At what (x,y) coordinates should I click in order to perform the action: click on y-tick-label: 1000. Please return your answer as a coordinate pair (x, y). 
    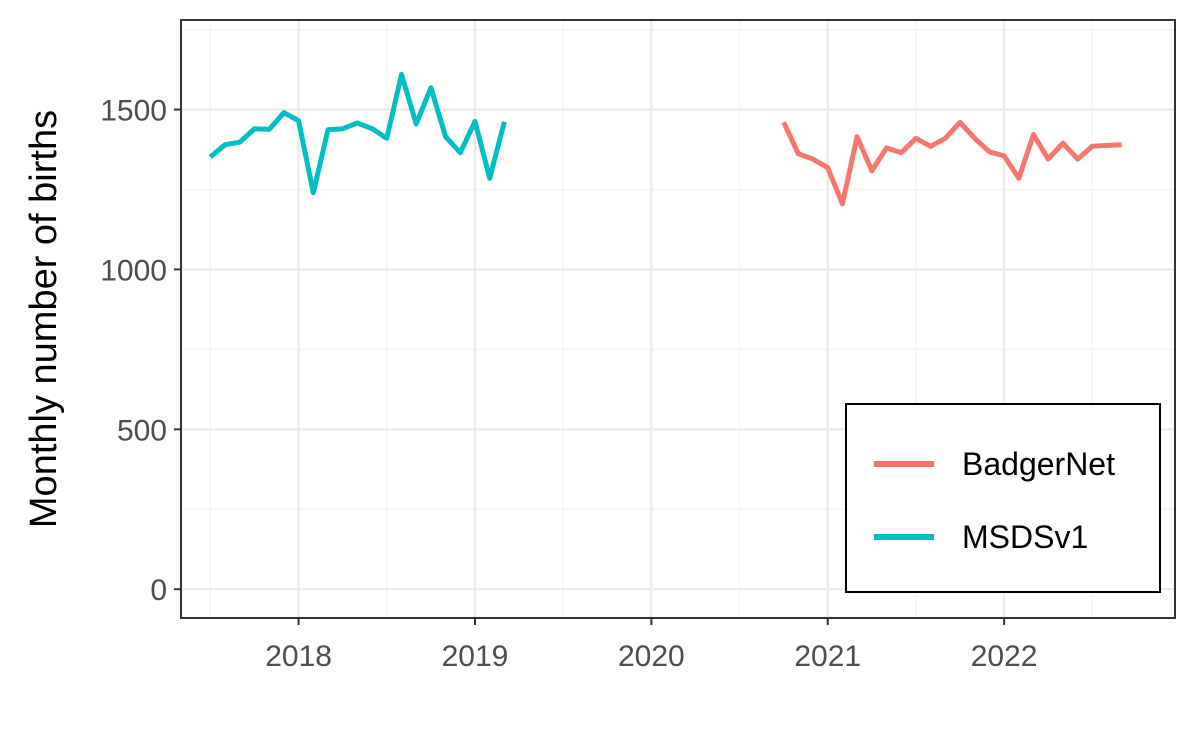
    Looking at the image, I should click on (133, 270).